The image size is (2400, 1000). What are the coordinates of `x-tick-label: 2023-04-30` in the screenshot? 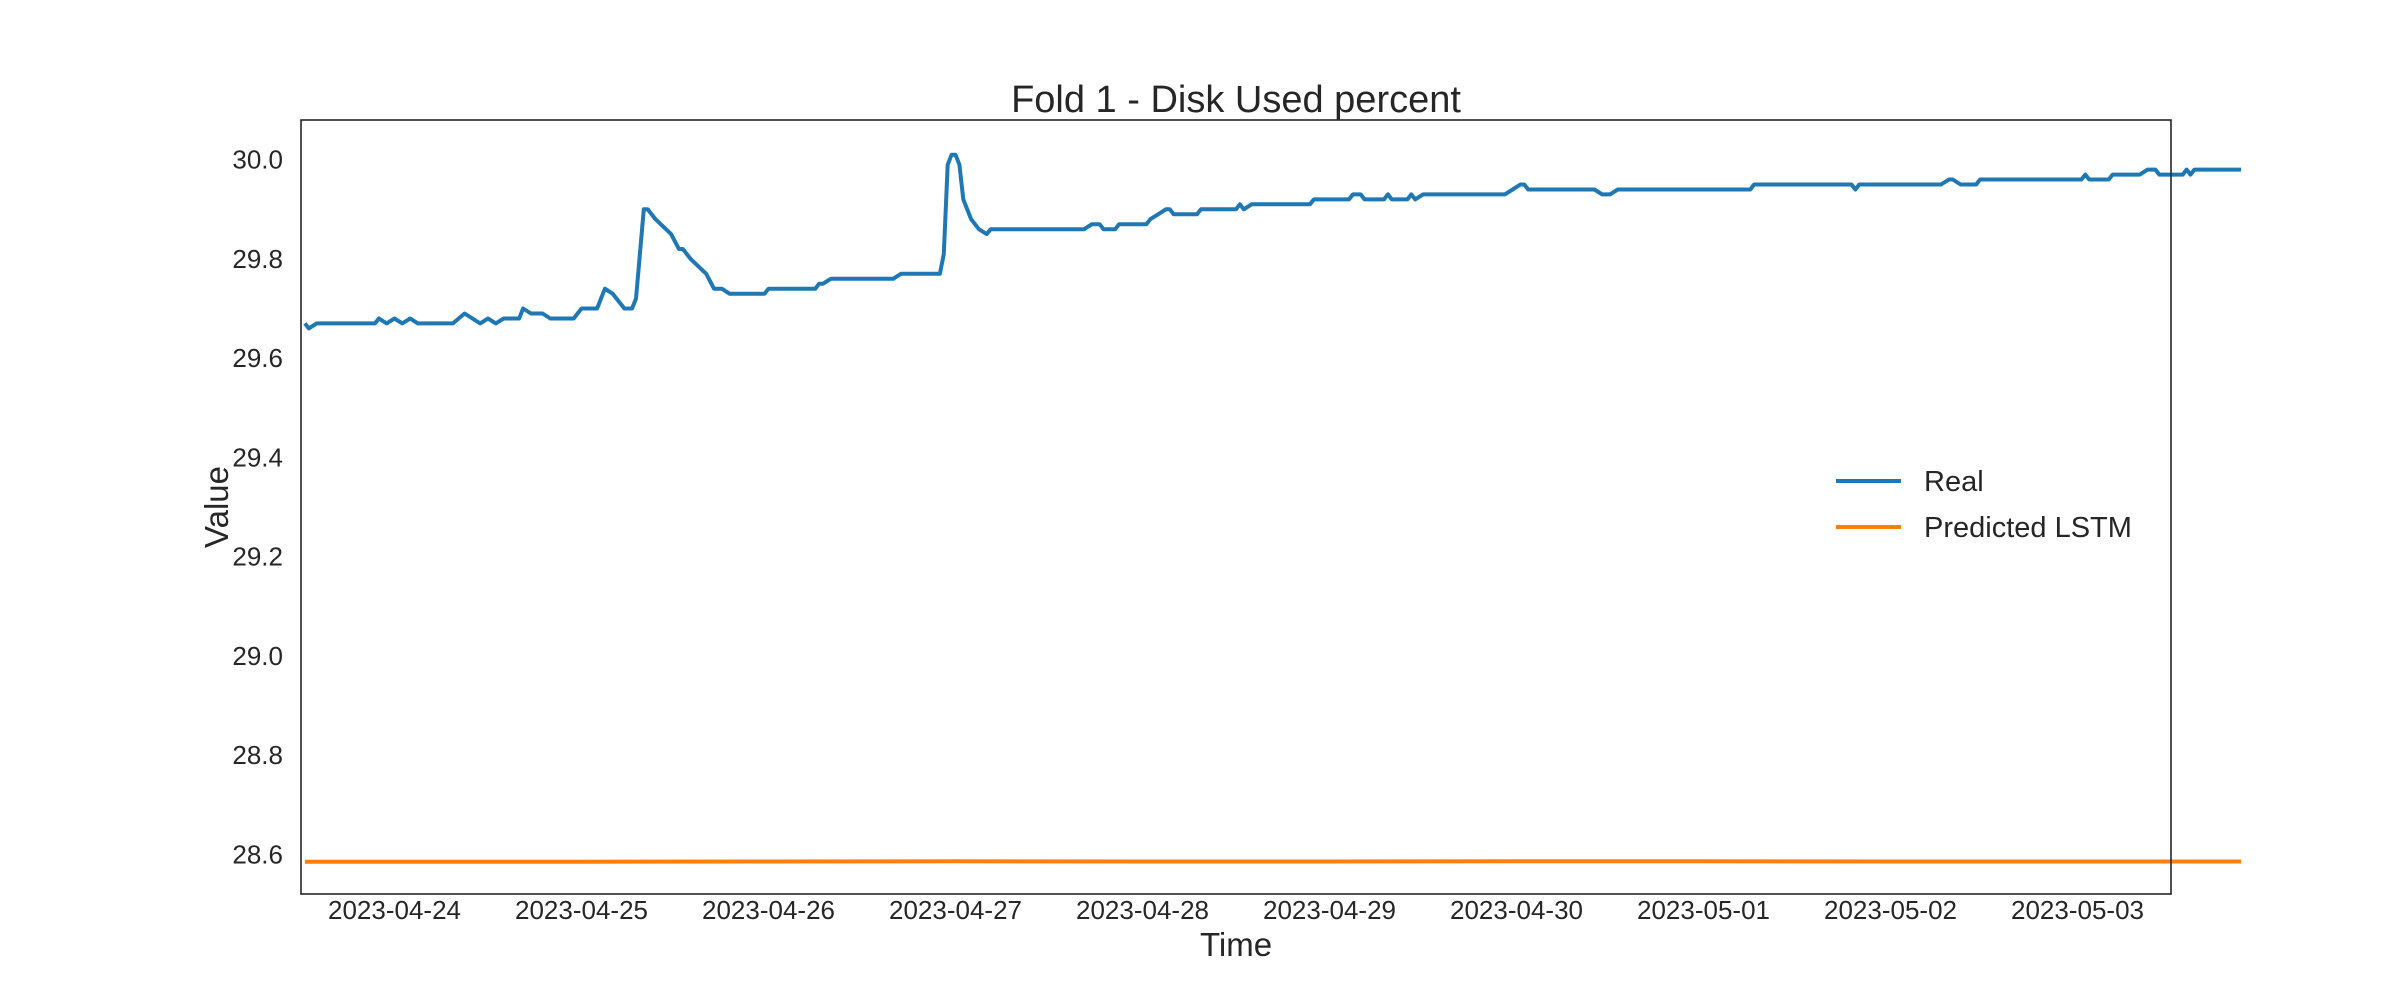 It's located at (1516, 910).